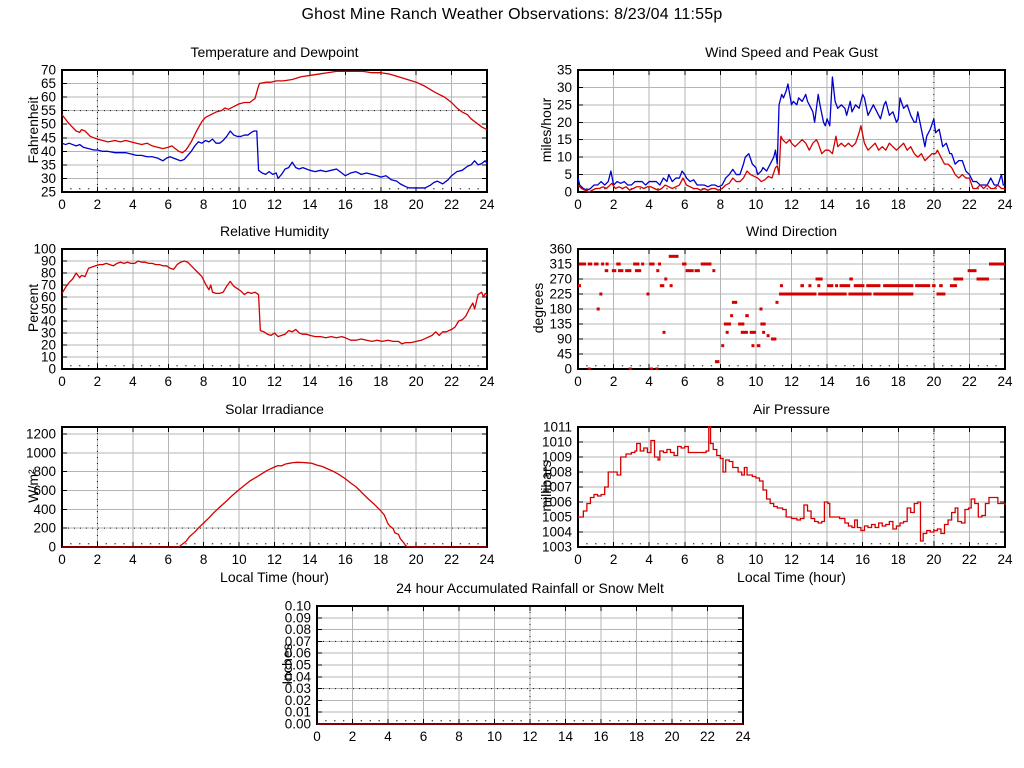 This screenshot has width=1024, height=768. Describe the element at coordinates (560, 324) in the screenshot. I see `y-tick-label: 135` at that location.